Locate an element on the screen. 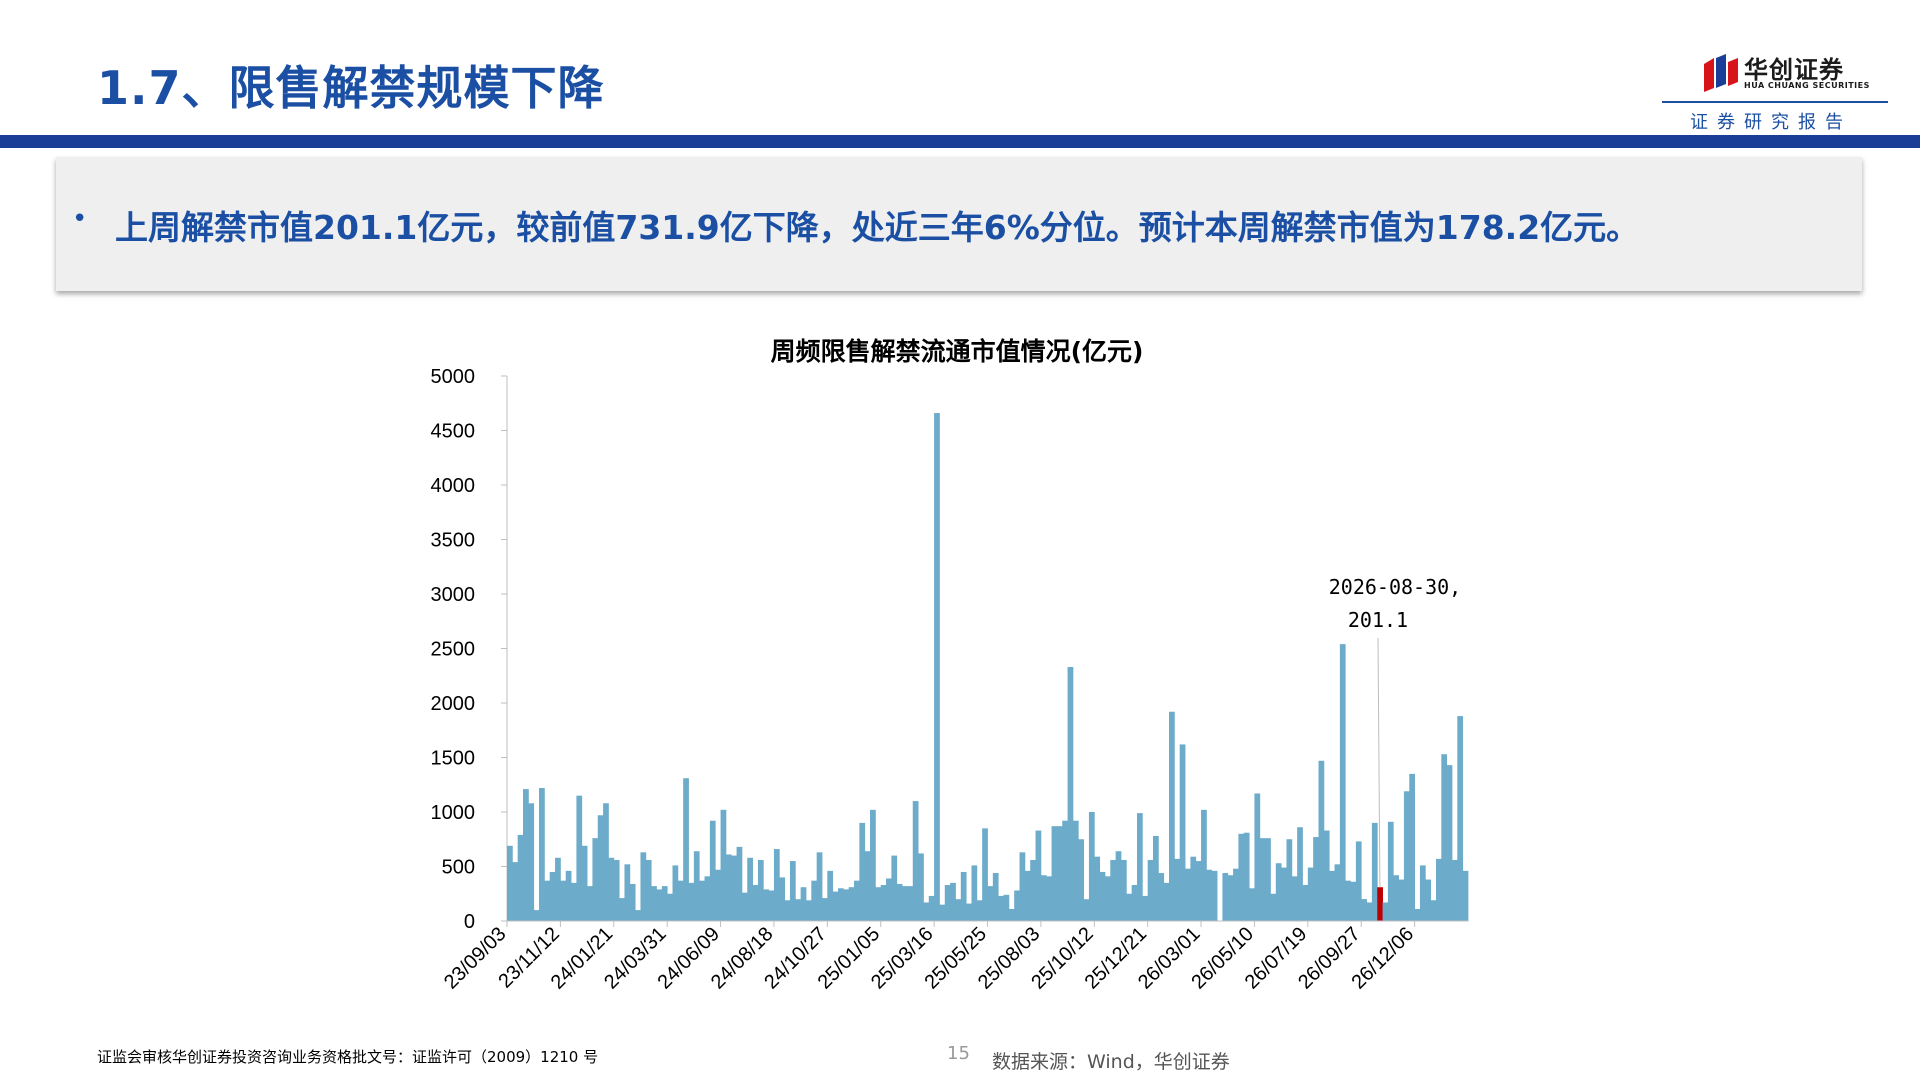 This screenshot has height=1080, width=1920. logo-chinese-name: 华创证券 is located at coordinates (1794, 70).